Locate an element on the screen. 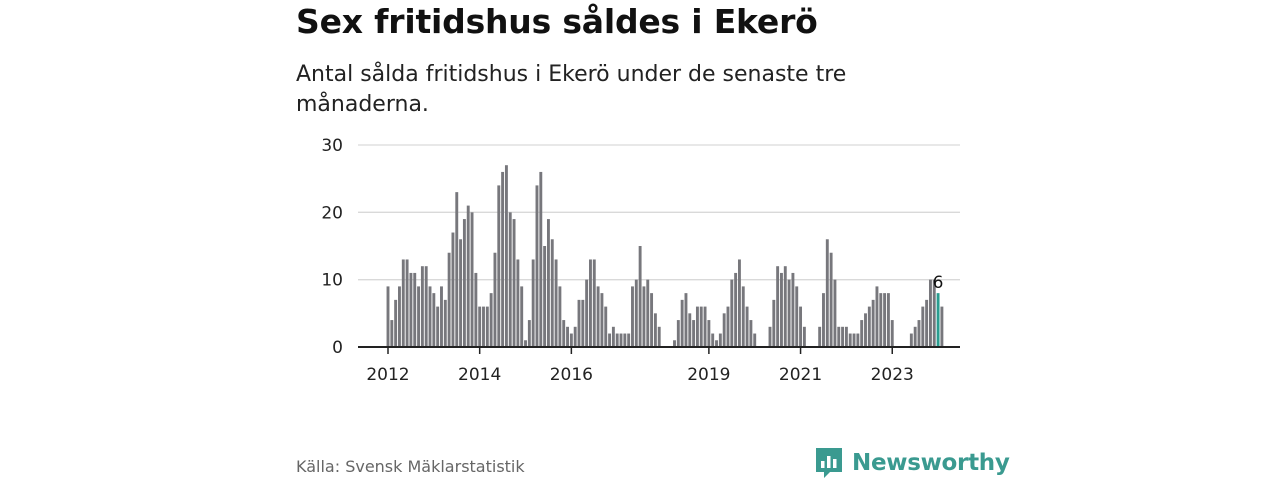 The width and height of the screenshot is (1280, 480). newsworthy-brand: Newsworthy is located at coordinates (912, 463).